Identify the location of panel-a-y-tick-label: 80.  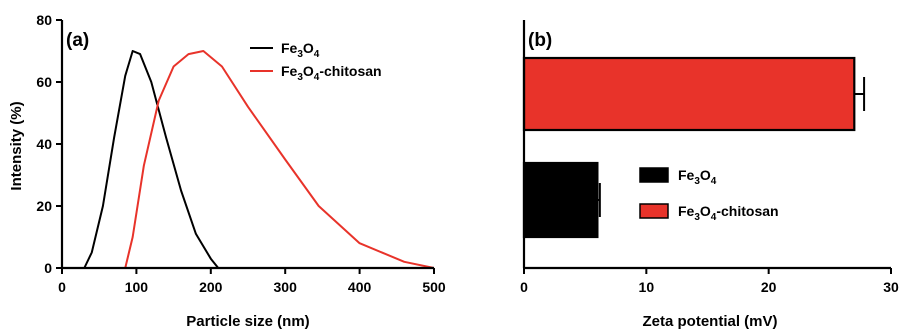
(44, 20).